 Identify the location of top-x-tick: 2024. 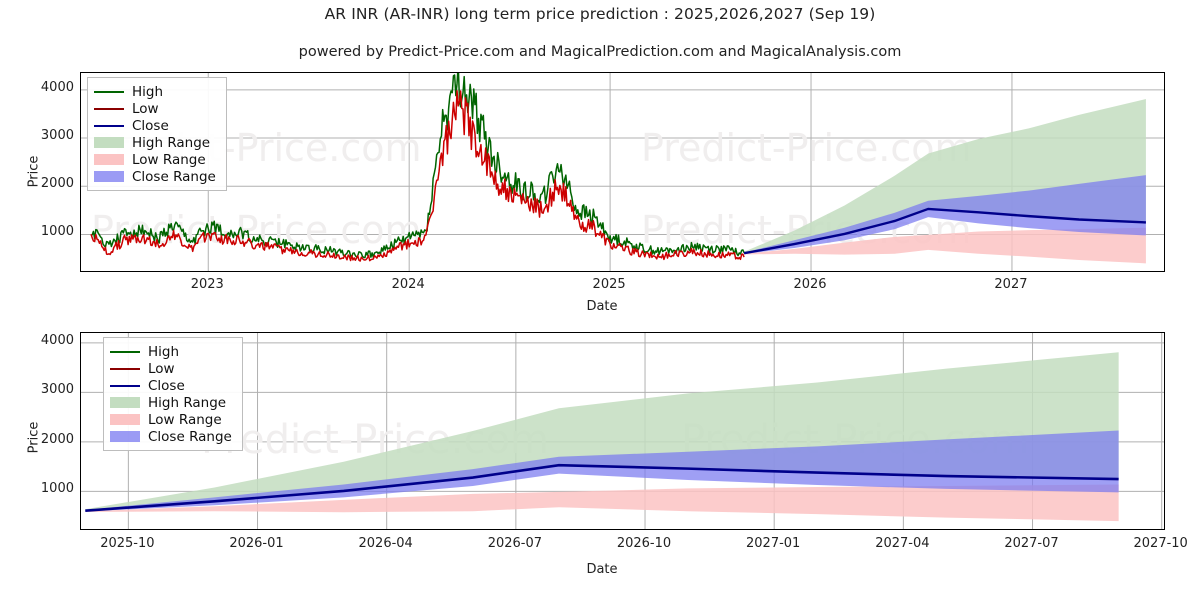
(408, 284).